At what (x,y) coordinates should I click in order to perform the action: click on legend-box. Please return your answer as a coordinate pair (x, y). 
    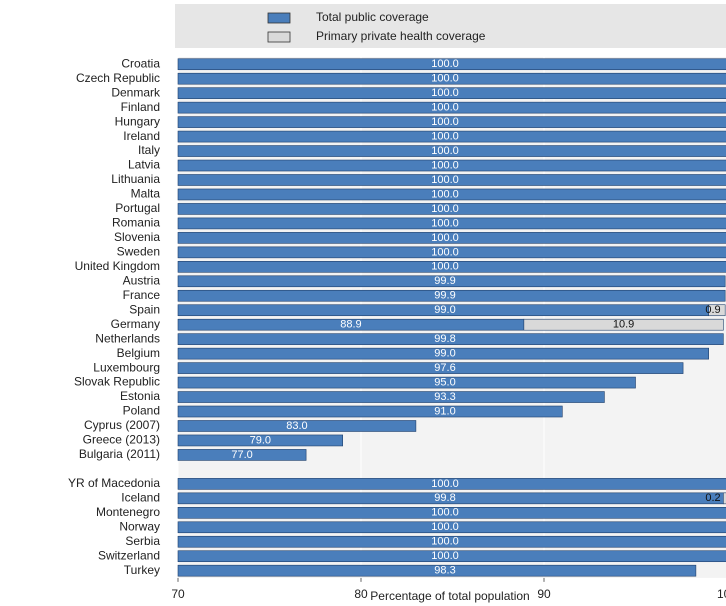
    Looking at the image, I should click on (450, 26).